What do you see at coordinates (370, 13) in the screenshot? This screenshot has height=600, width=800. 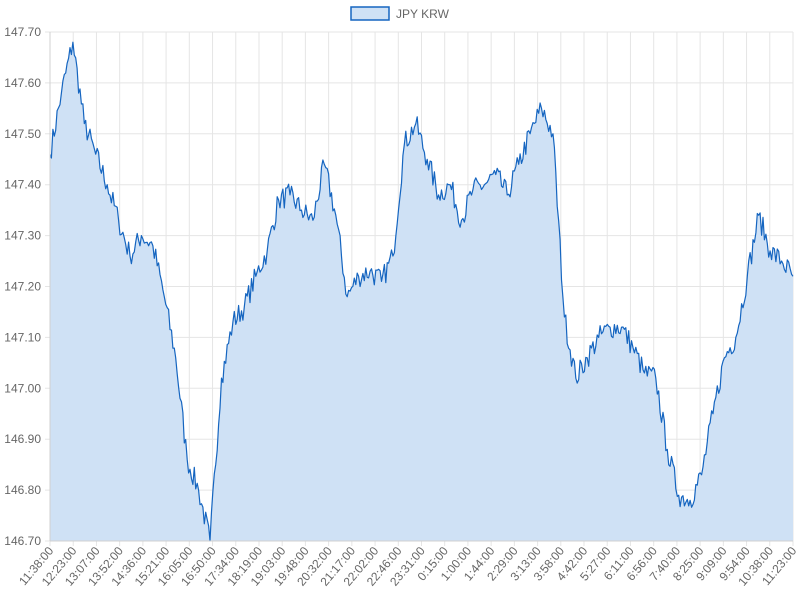 I see `legend-swatch` at bounding box center [370, 13].